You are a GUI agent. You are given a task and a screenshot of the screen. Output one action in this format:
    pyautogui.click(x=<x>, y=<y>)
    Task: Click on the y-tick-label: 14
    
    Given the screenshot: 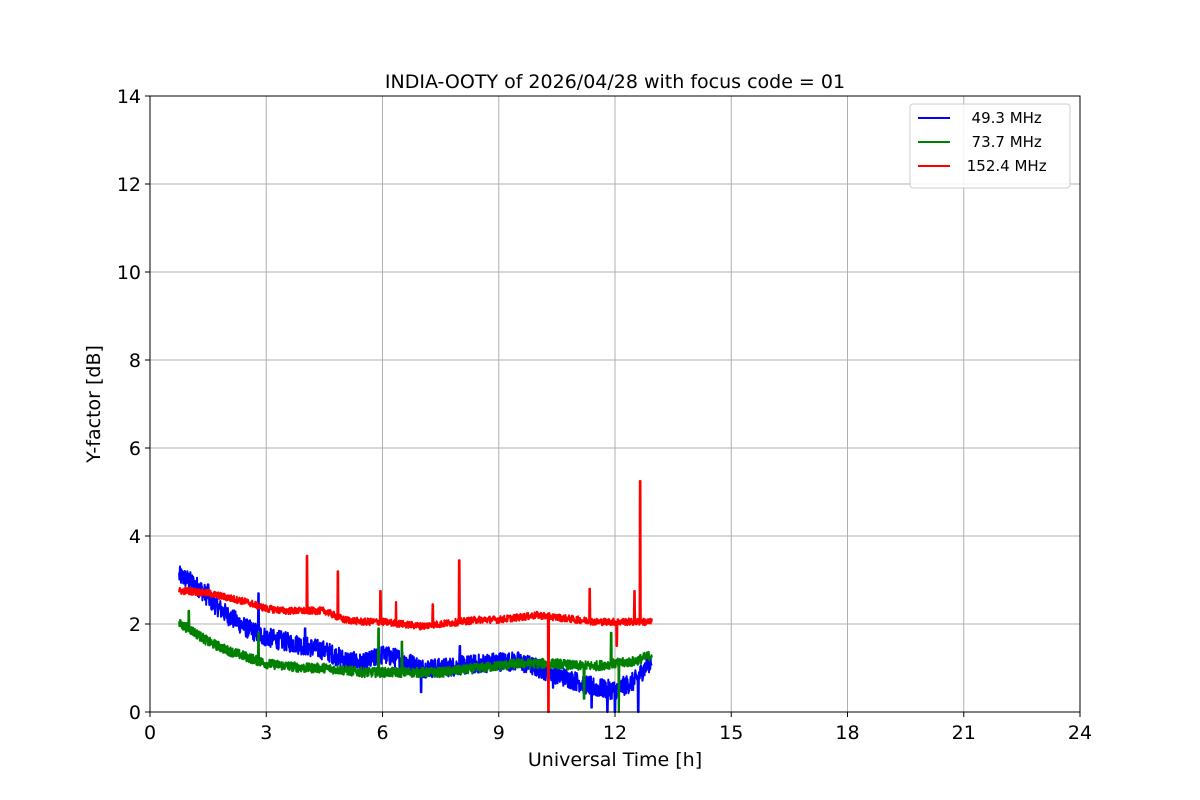 What is the action you would take?
    pyautogui.click(x=129, y=97)
    